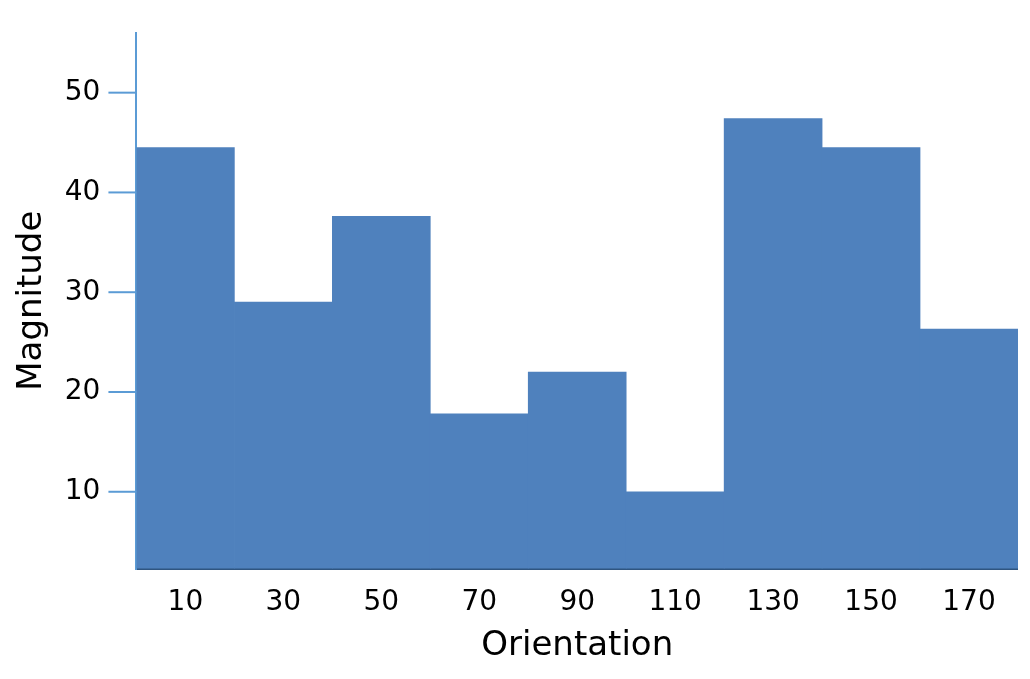  I want to click on x-tick-label: 50, so click(381, 600).